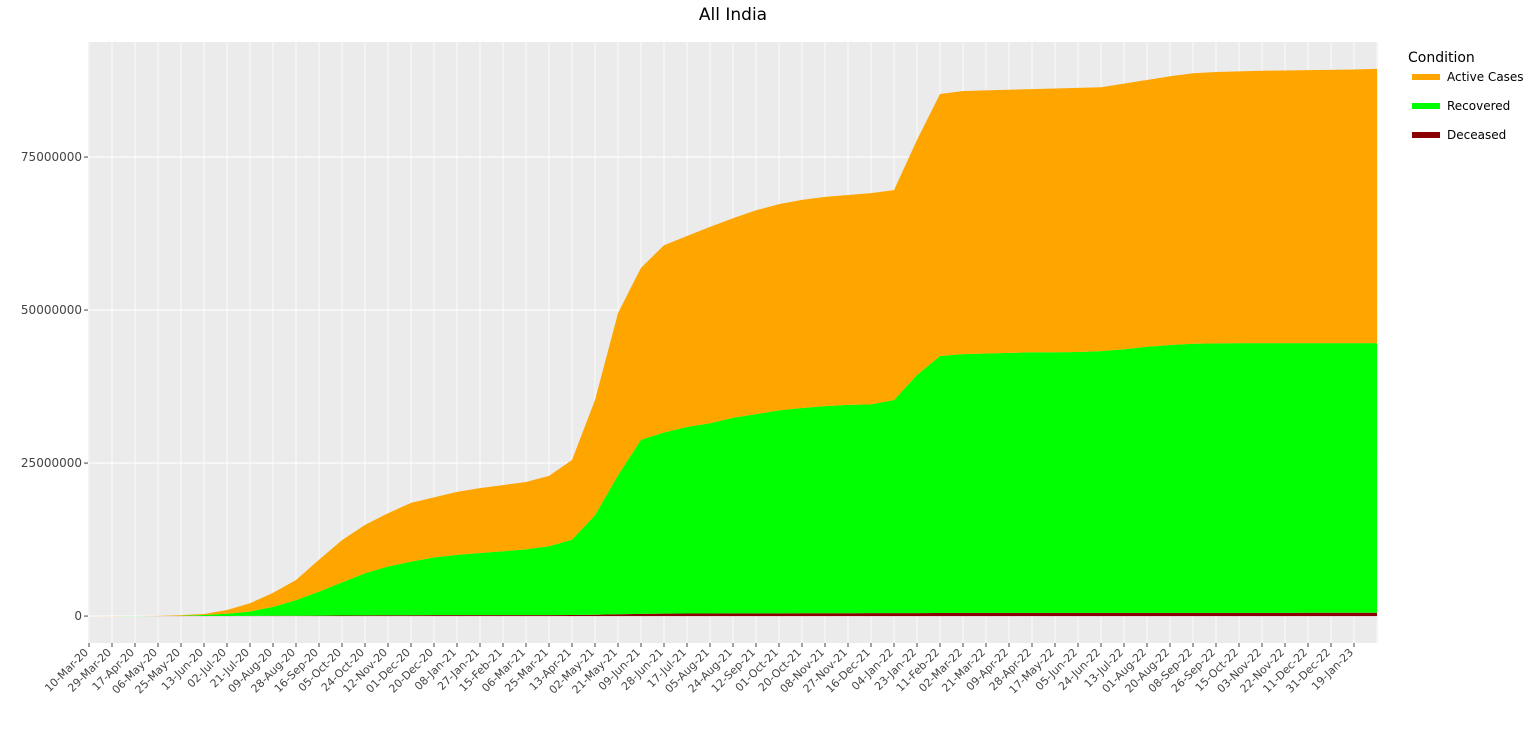 The image size is (1536, 733). Describe the element at coordinates (1466, 96) in the screenshot. I see `legend: Condition Active Cases Recovered Deceased` at that location.